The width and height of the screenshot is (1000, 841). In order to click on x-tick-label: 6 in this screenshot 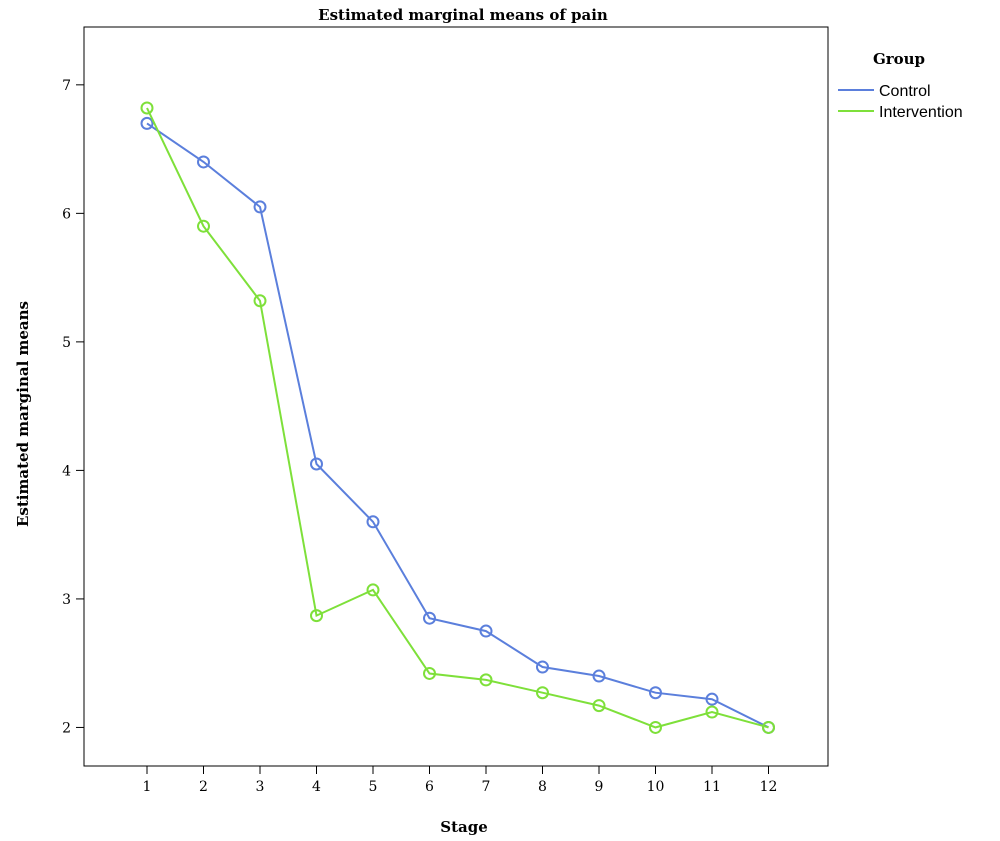, I will do `click(429, 787)`.